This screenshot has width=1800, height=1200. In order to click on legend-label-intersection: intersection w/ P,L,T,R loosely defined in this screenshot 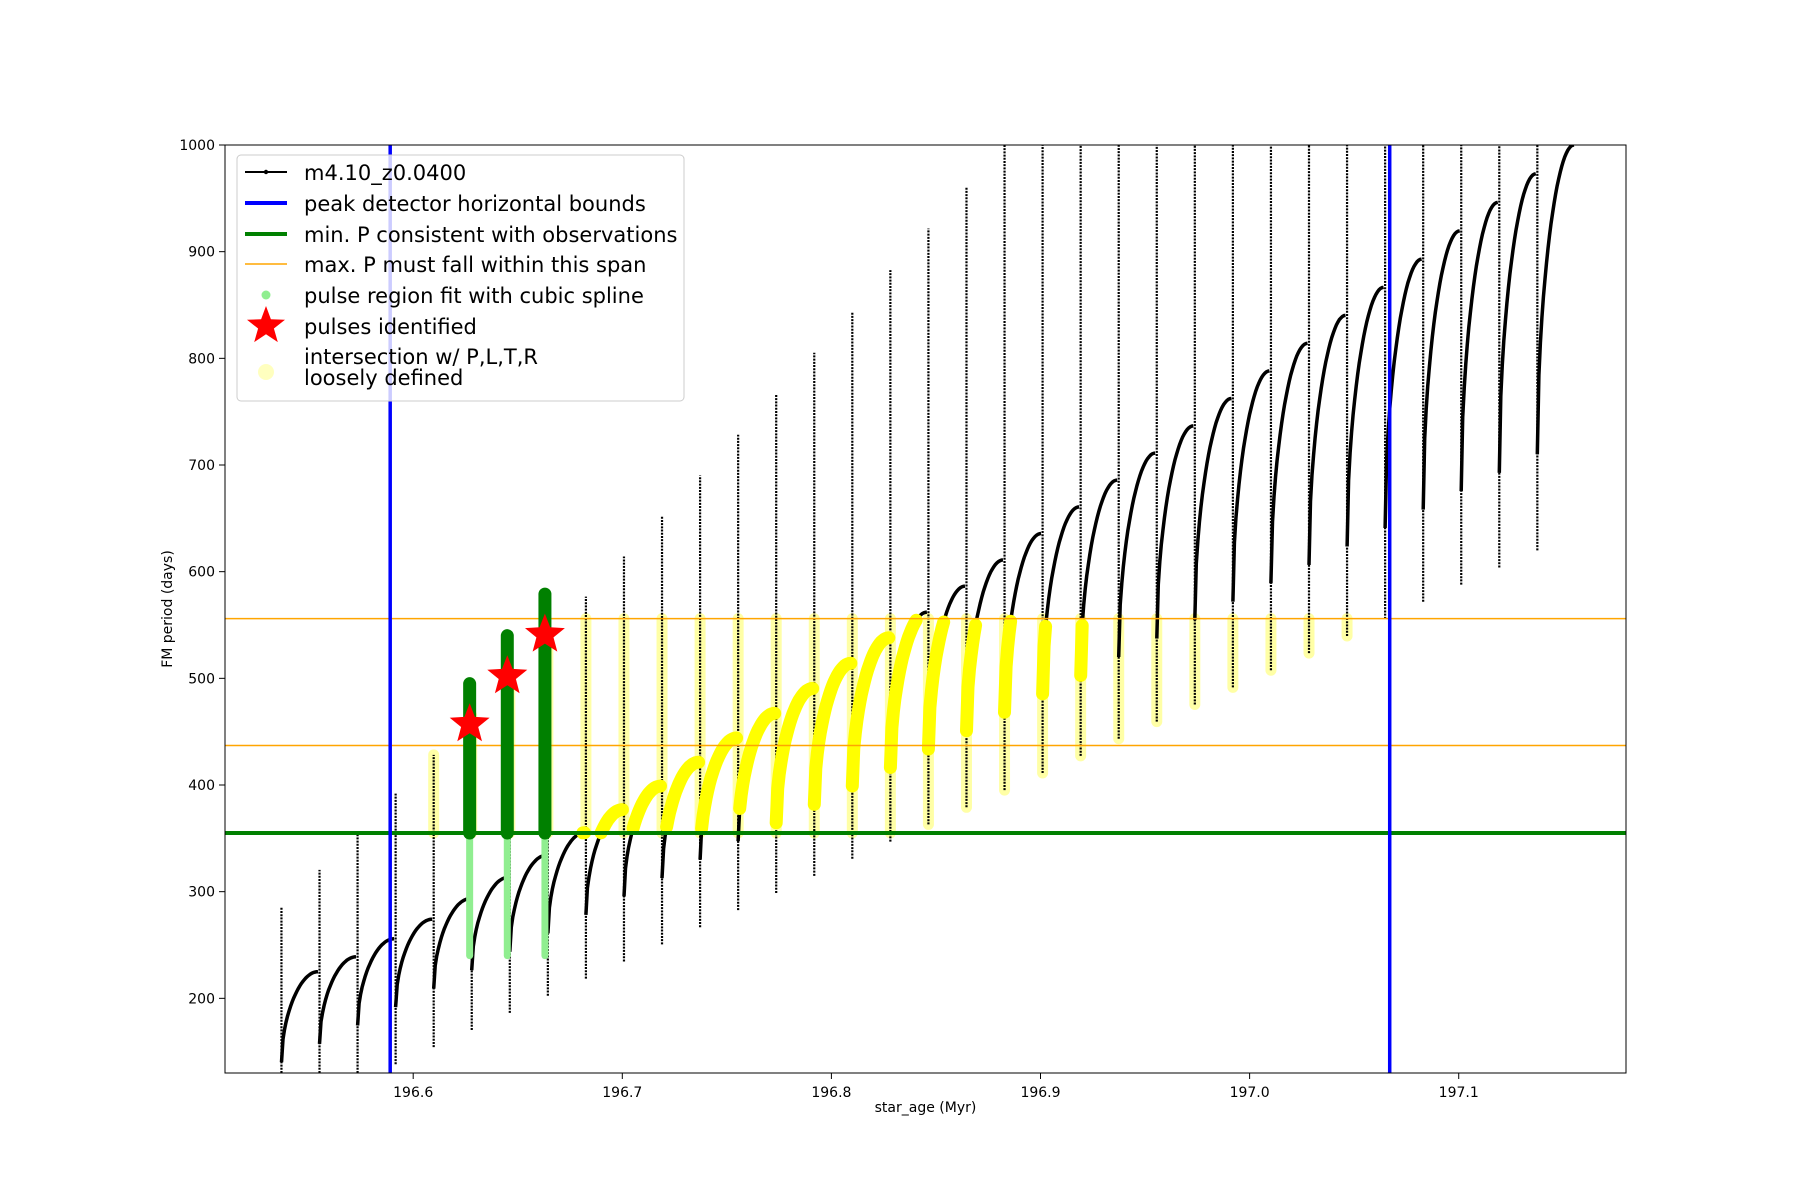, I will do `click(424, 367)`.